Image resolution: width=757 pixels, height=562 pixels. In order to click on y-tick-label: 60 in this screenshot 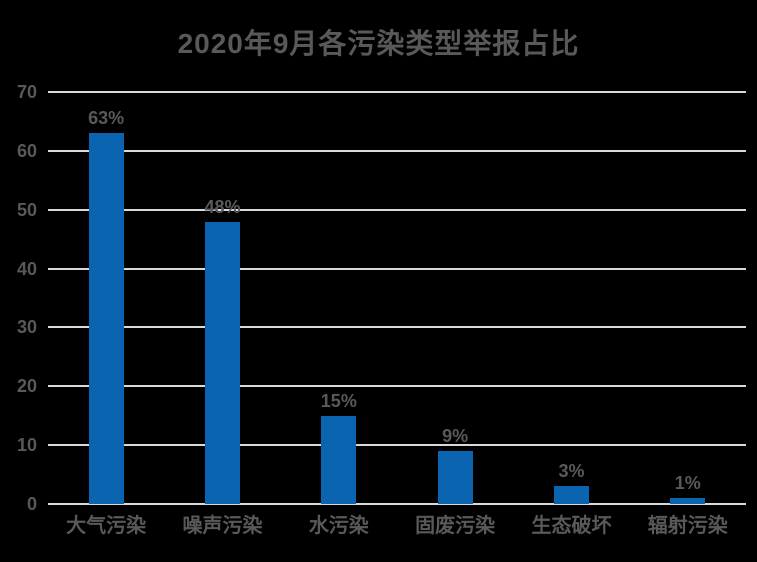, I will do `click(26, 150)`.